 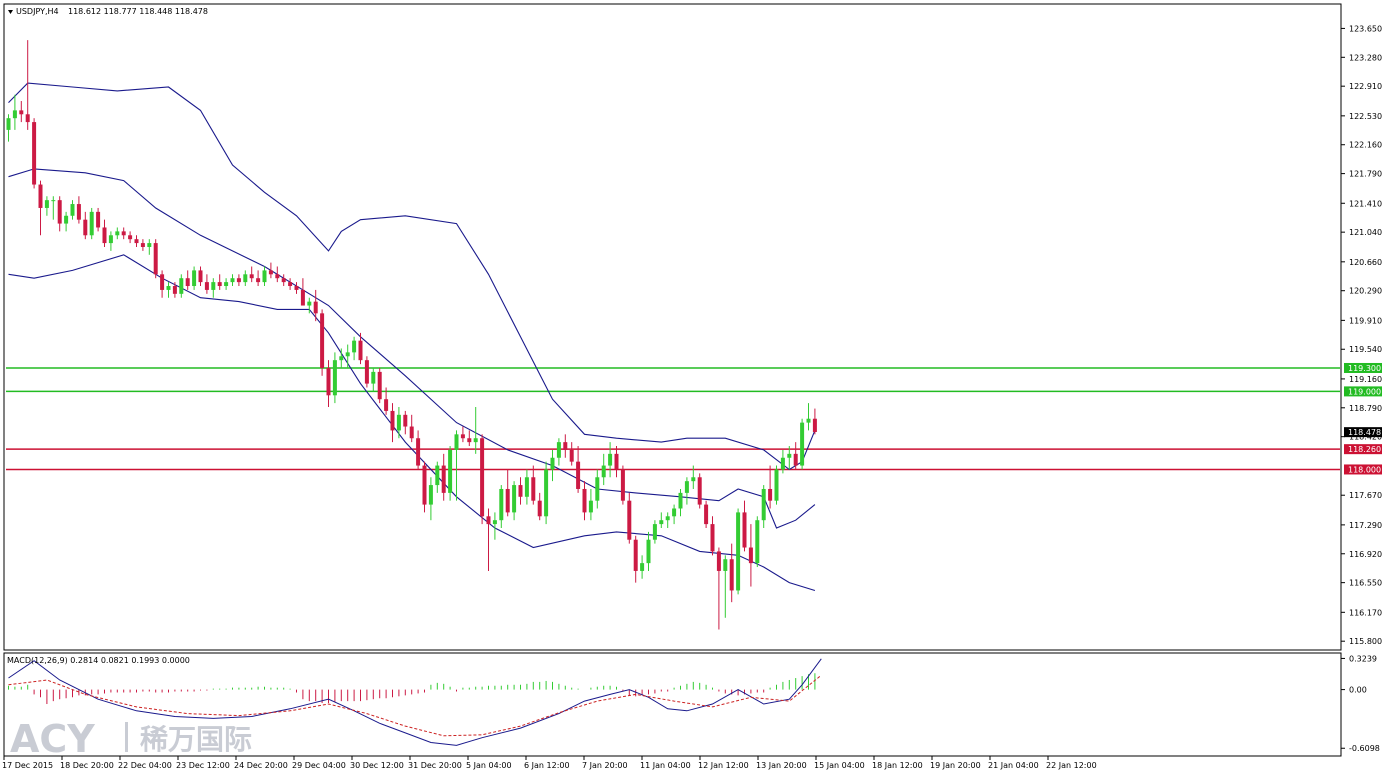 What do you see at coordinates (415, 705) in the screenshot?
I see `macd-signal-line` at bounding box center [415, 705].